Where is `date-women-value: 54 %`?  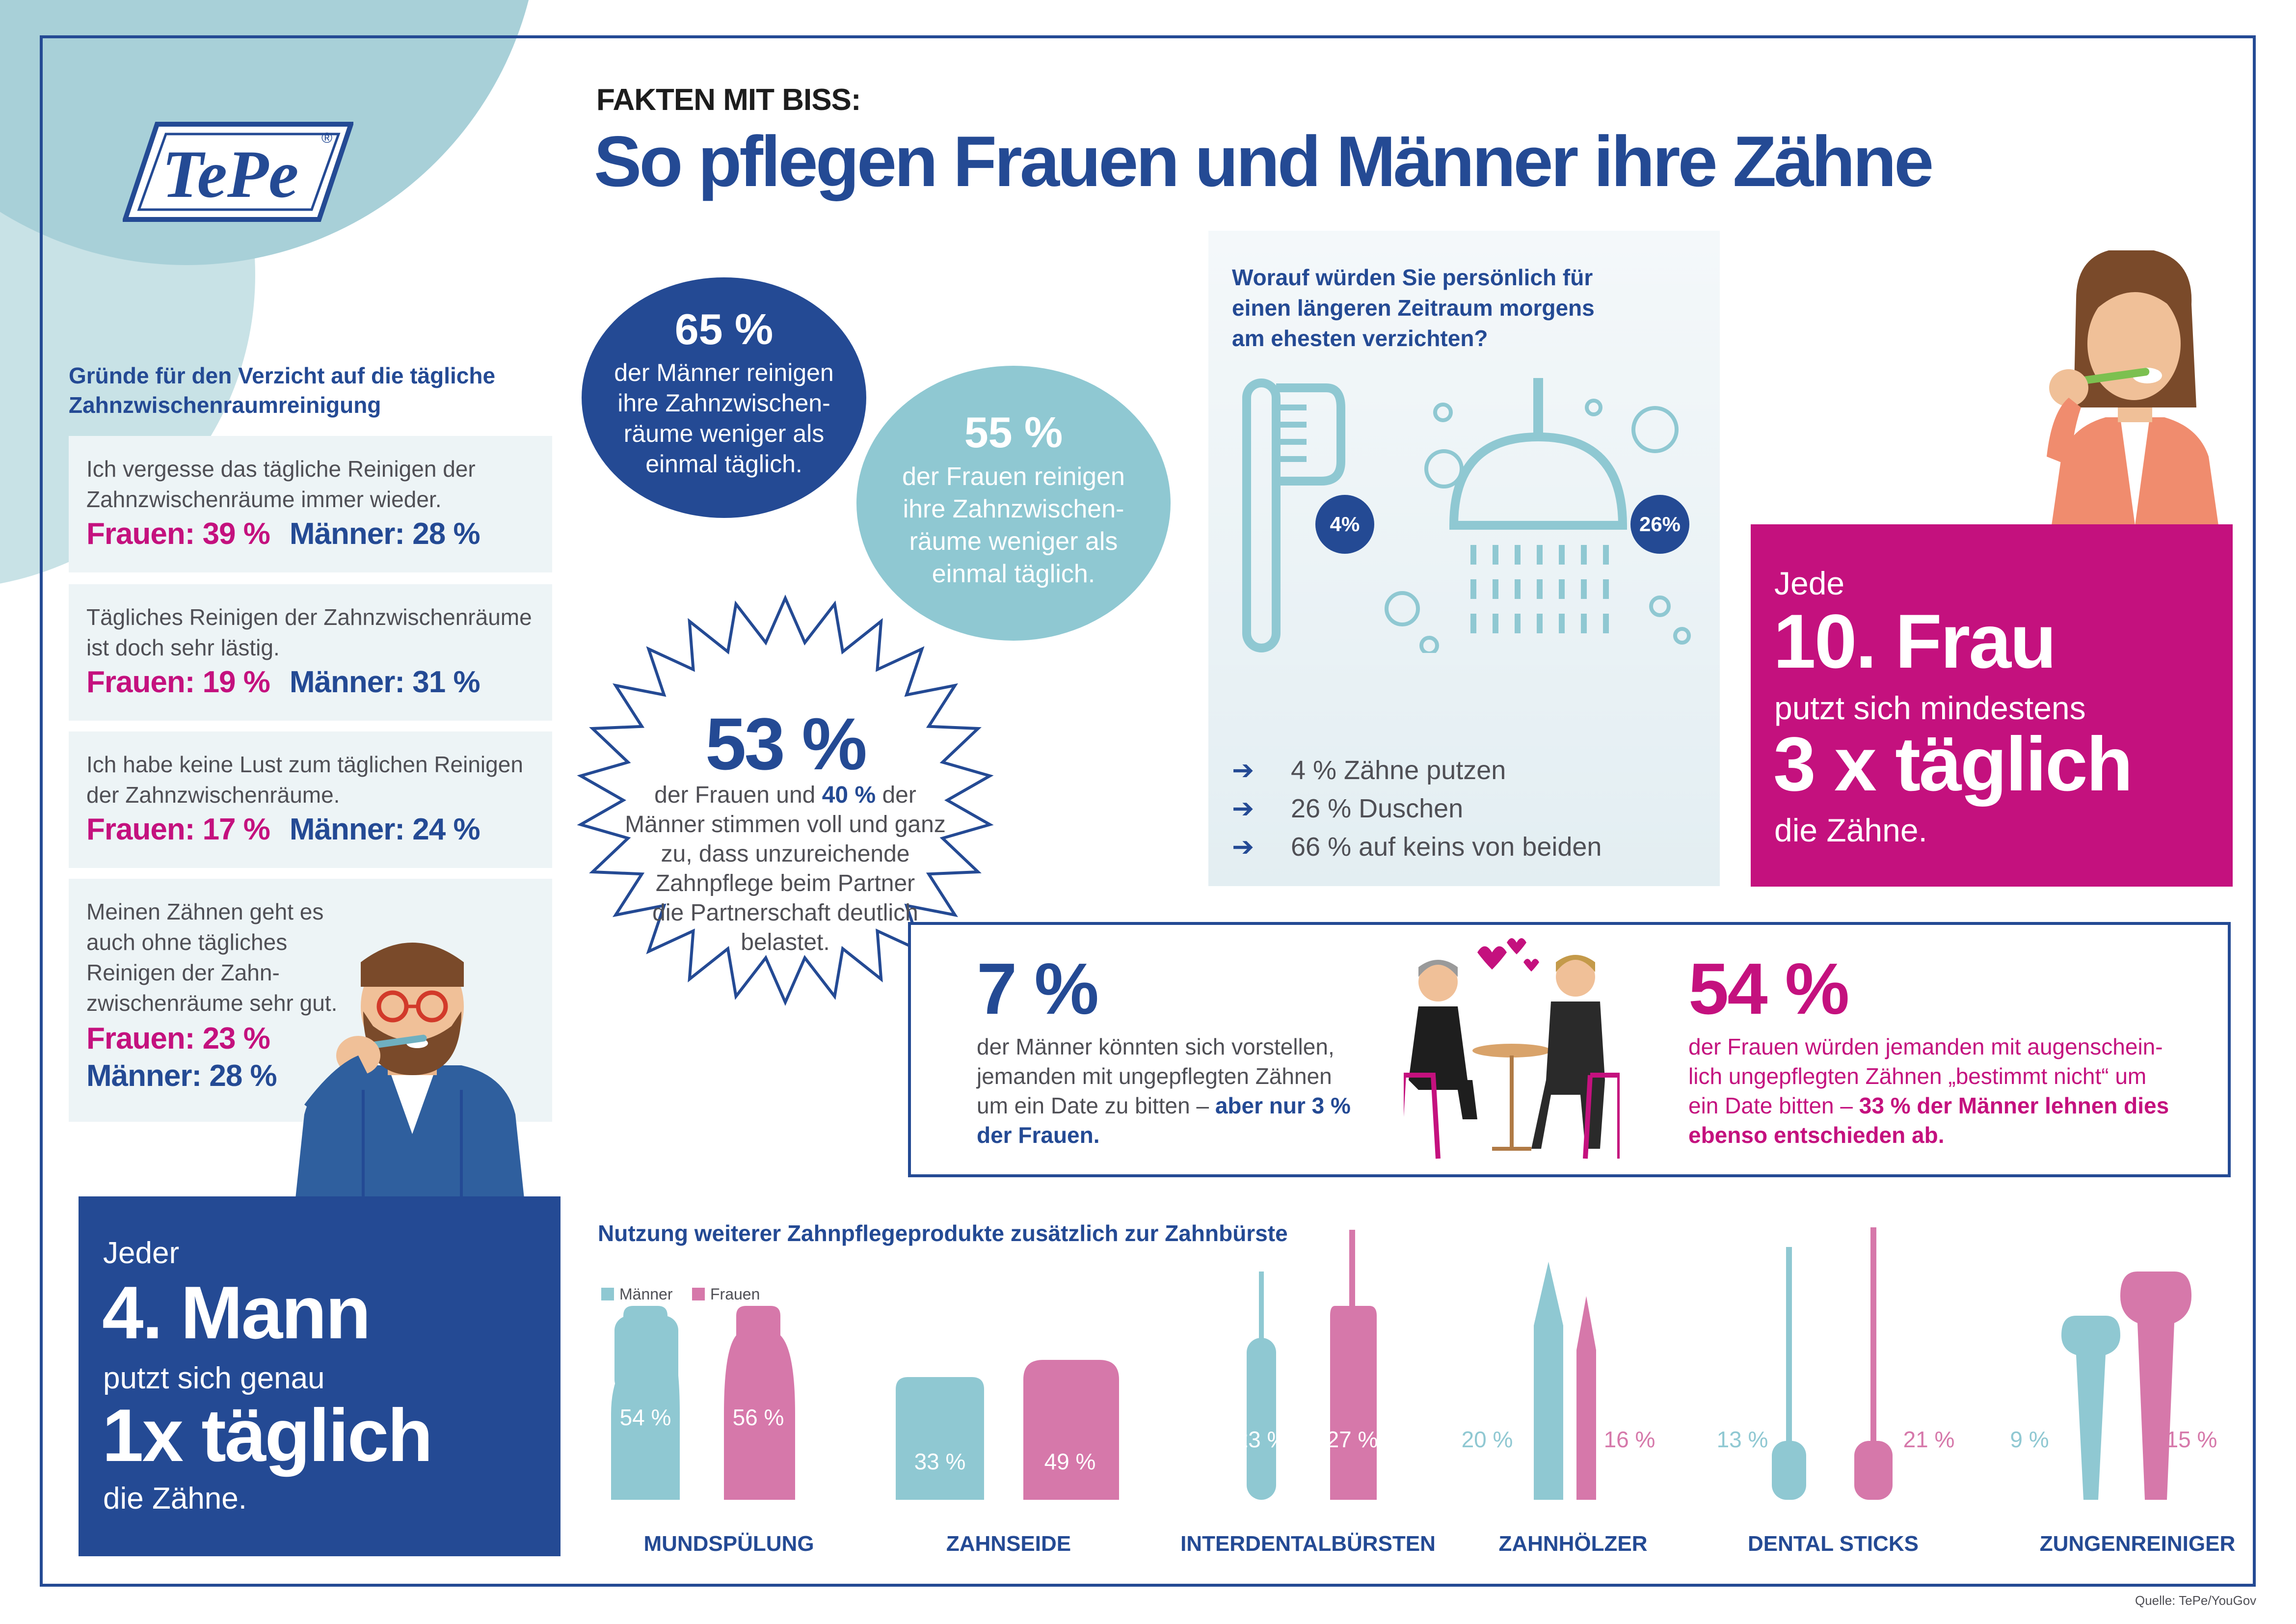 date-women-value: 54 % is located at coordinates (1768, 988).